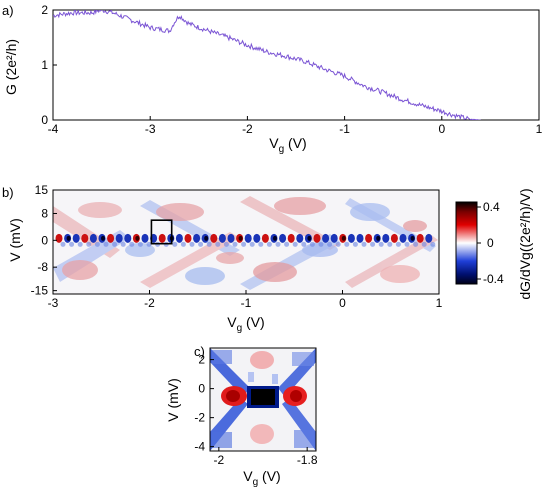 Image resolution: width=545 pixels, height=490 pixels. I want to click on ytick-label: 15, so click(42, 190).